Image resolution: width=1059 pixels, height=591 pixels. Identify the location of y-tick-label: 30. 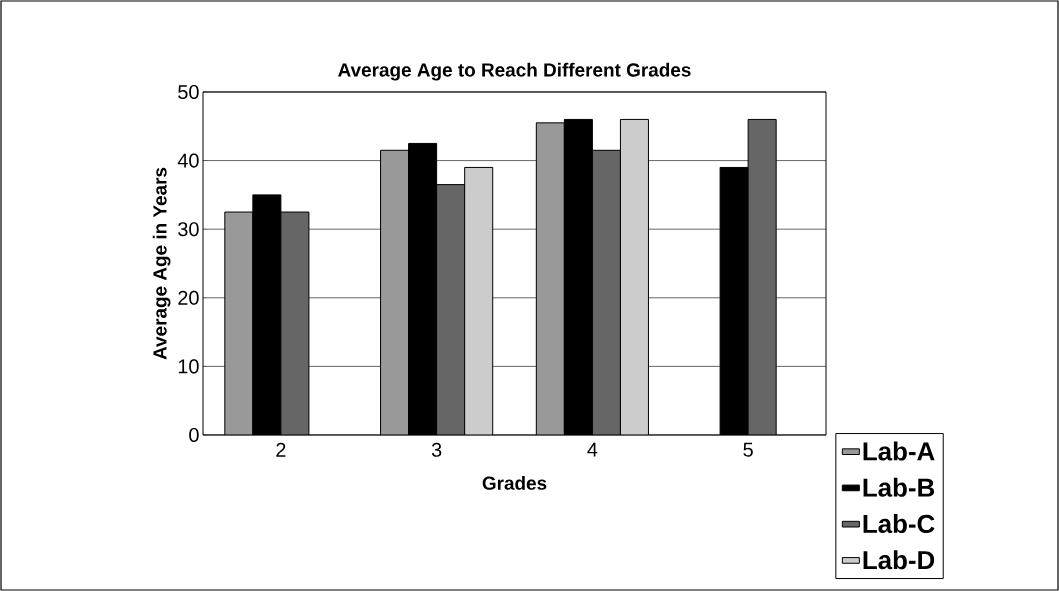
(188, 229).